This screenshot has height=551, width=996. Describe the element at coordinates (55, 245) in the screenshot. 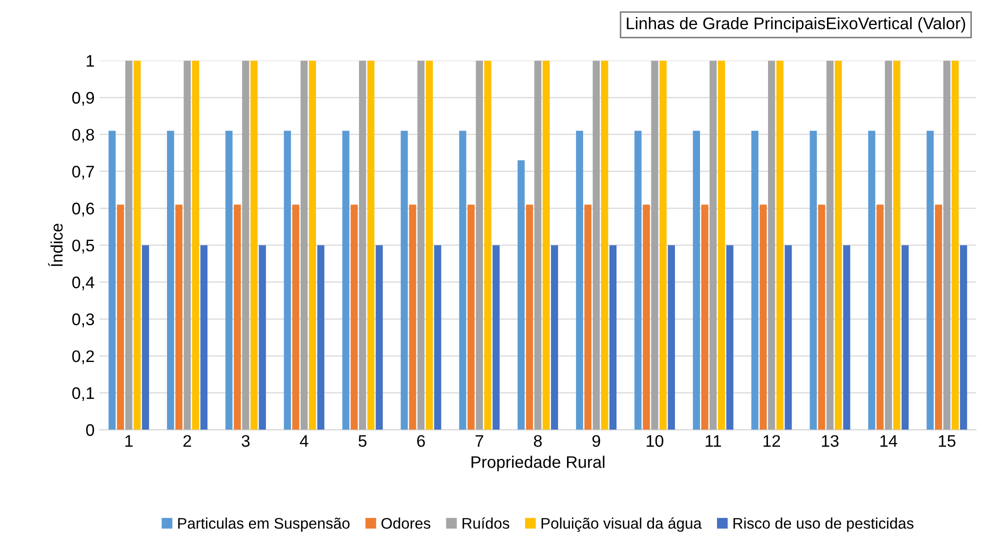

I see `y-axis-title: Índice` at that location.